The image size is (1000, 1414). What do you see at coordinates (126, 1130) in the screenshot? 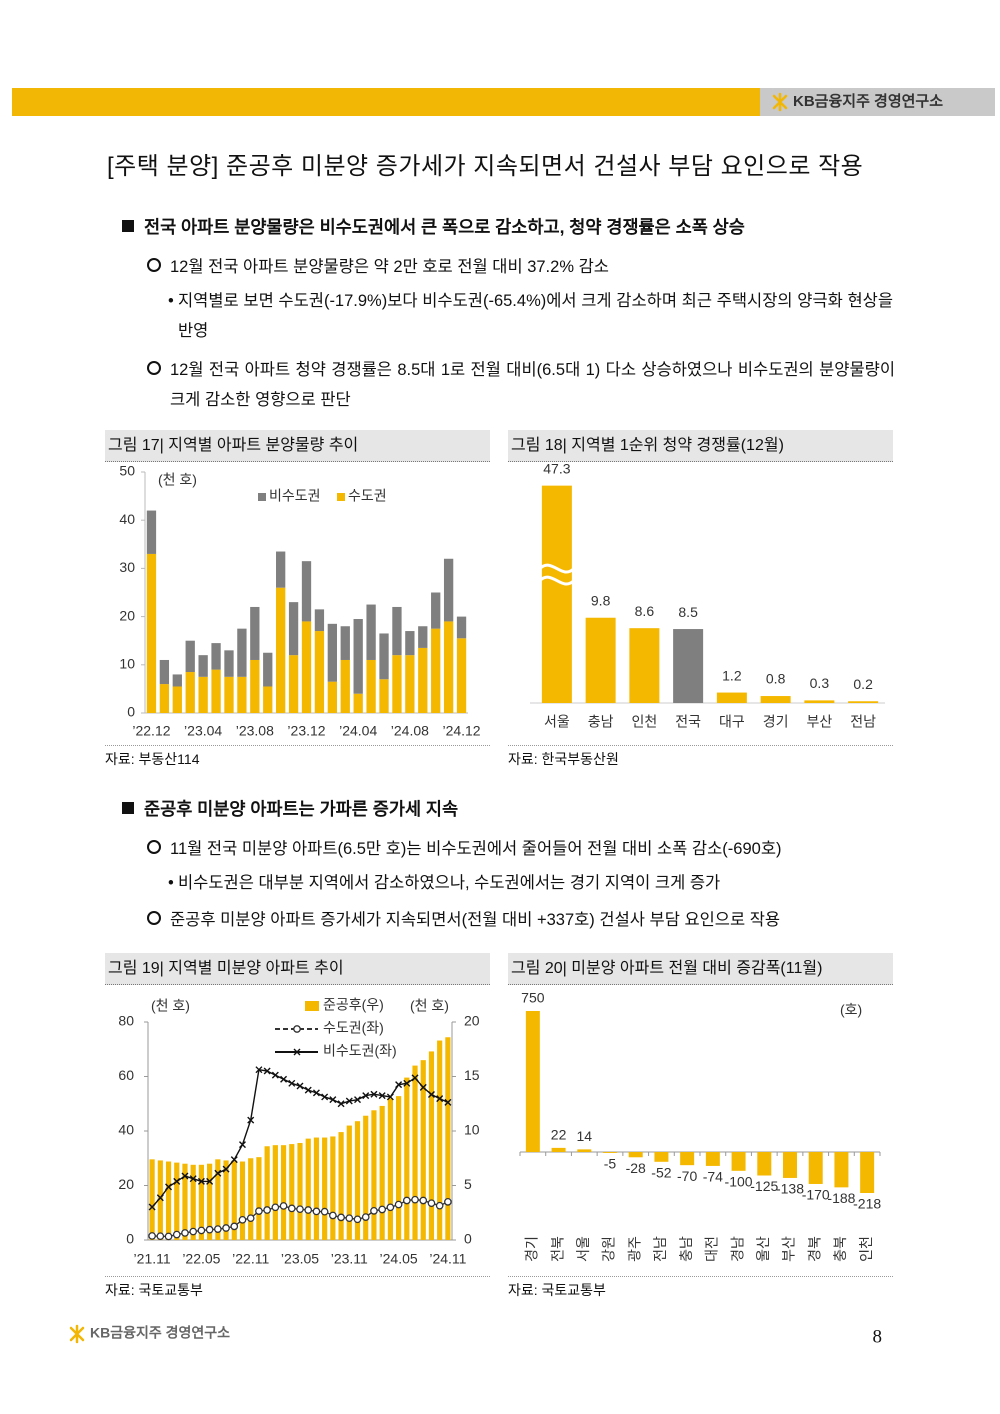
I see `y-tick-label: 40` at bounding box center [126, 1130].